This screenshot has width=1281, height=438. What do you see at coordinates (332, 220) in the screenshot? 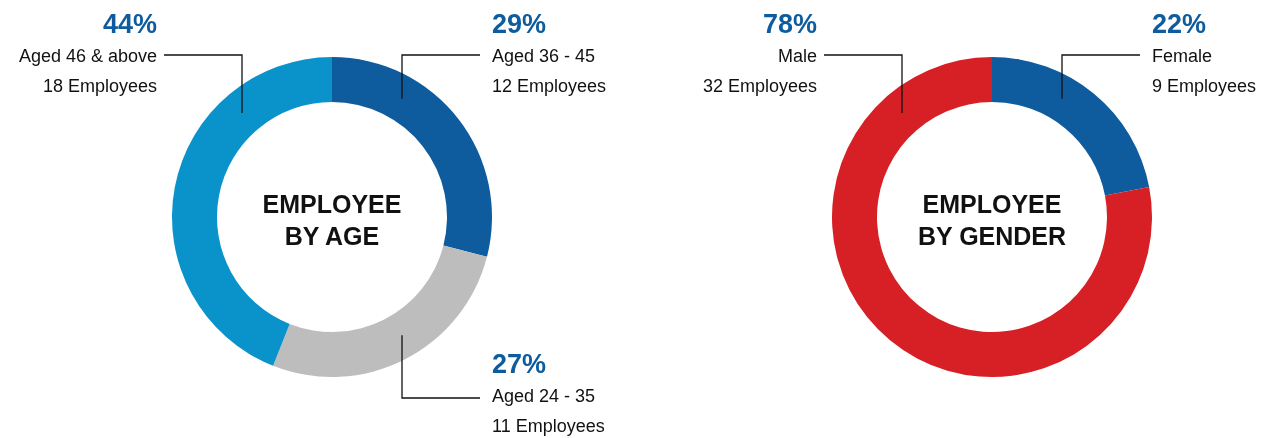
I see `text: EMPLOYEE BY AGE` at bounding box center [332, 220].